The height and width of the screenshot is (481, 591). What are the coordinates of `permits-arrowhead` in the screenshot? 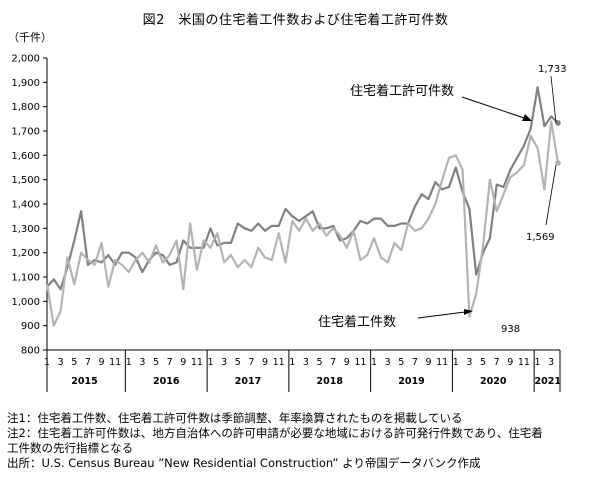 It's located at (527, 117).